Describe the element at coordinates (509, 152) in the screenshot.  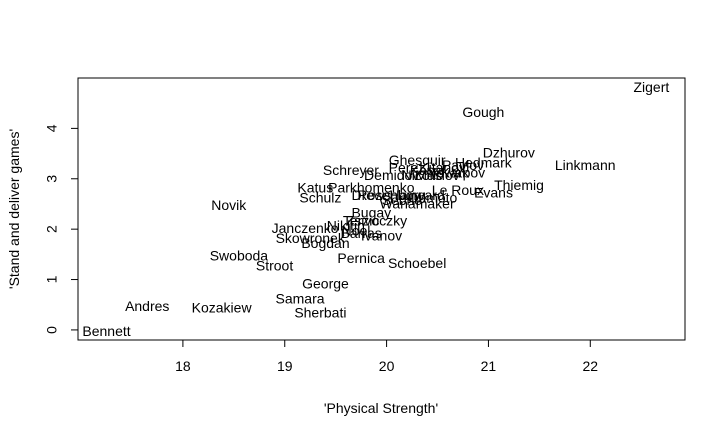
I see `point-label: Dzhurov` at that location.